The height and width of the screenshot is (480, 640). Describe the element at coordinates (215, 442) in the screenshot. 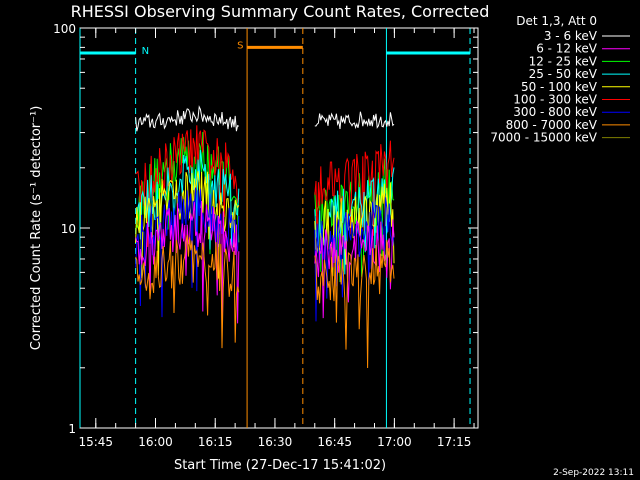

I see `x-tick-label: 16:15` at that location.